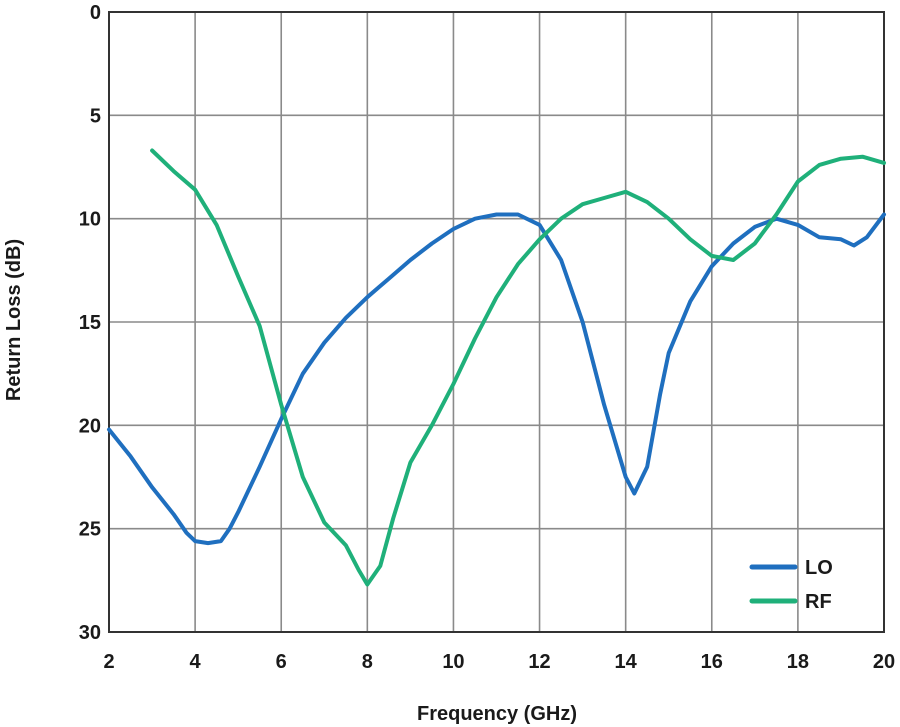  Describe the element at coordinates (497, 714) in the screenshot. I see `x-axis-label: Frequency (GHz)` at that location.